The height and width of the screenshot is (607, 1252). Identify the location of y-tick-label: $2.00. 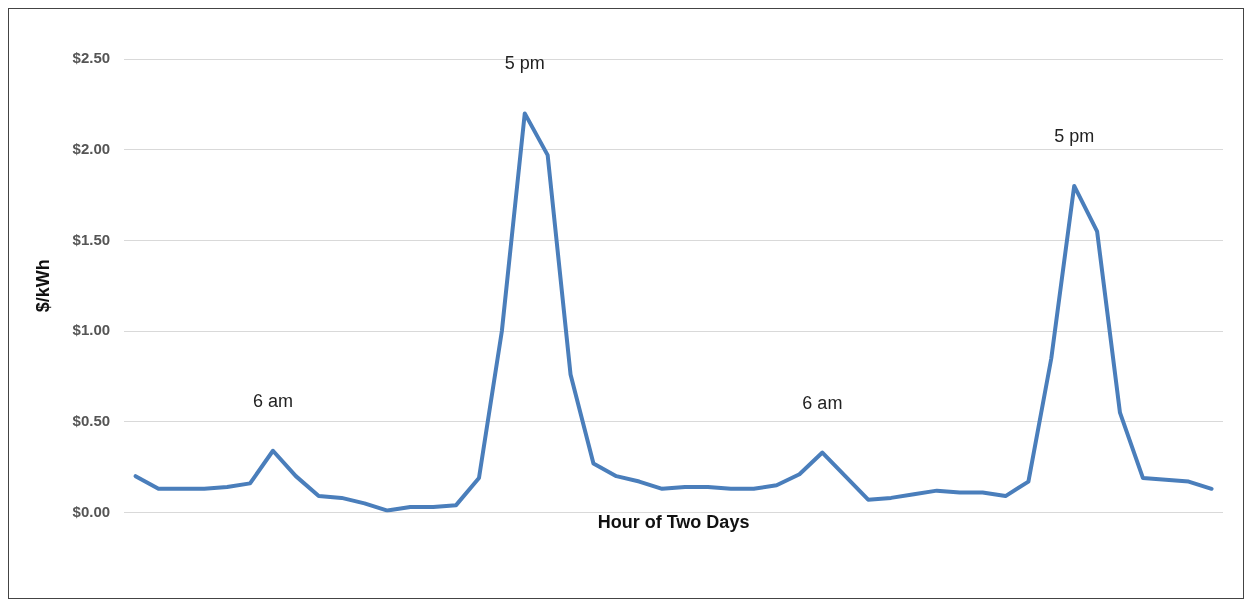
(91, 148).